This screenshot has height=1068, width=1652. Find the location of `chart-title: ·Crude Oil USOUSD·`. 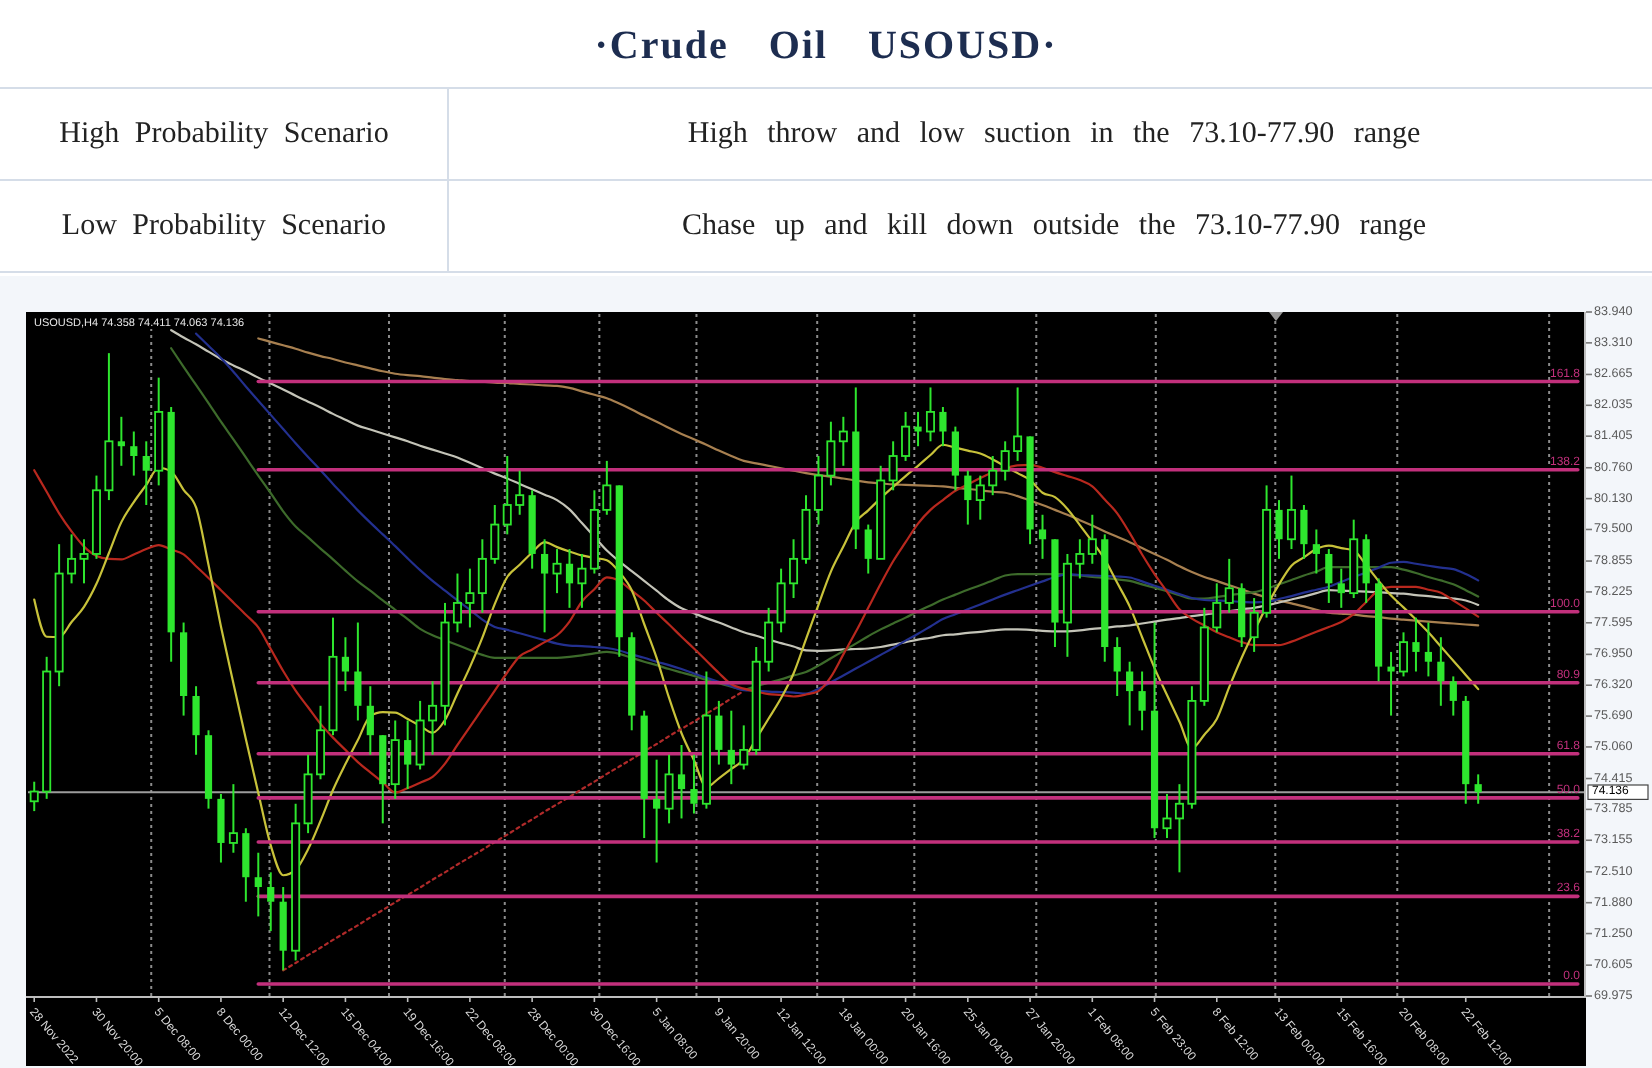

chart-title: ·Crude Oil USOUSD· is located at coordinates (826, 46).